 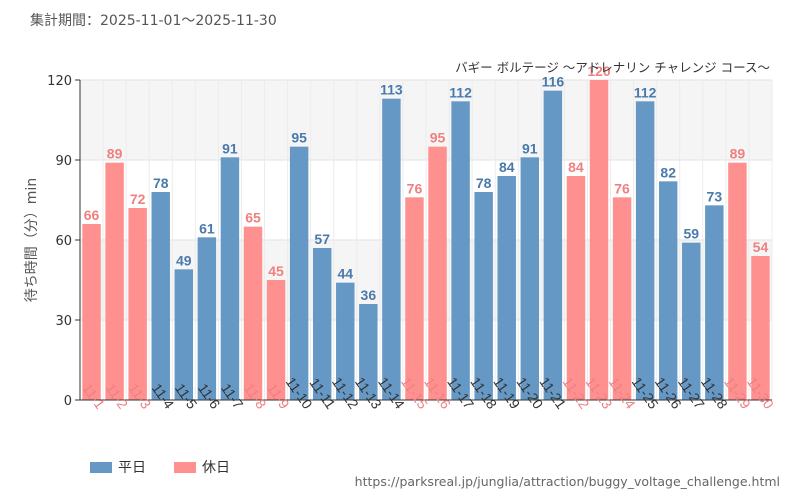 What do you see at coordinates (185, 467) in the screenshot?
I see `legend-swatch-holiday` at bounding box center [185, 467].